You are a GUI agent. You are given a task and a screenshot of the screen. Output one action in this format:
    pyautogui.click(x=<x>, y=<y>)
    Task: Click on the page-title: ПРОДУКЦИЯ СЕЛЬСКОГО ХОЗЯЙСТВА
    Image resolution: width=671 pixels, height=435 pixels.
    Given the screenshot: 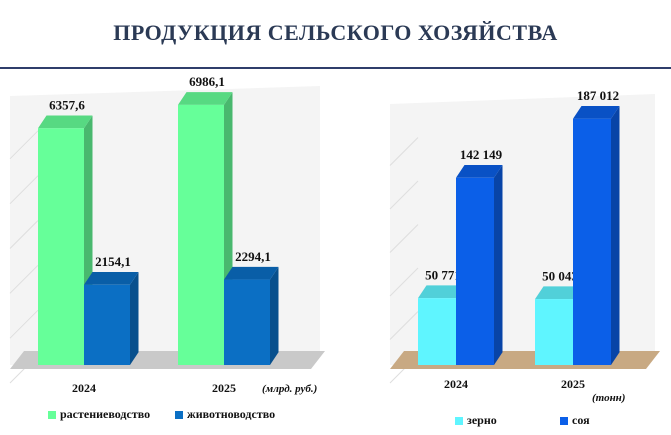 What is the action you would take?
    pyautogui.click(x=335, y=32)
    